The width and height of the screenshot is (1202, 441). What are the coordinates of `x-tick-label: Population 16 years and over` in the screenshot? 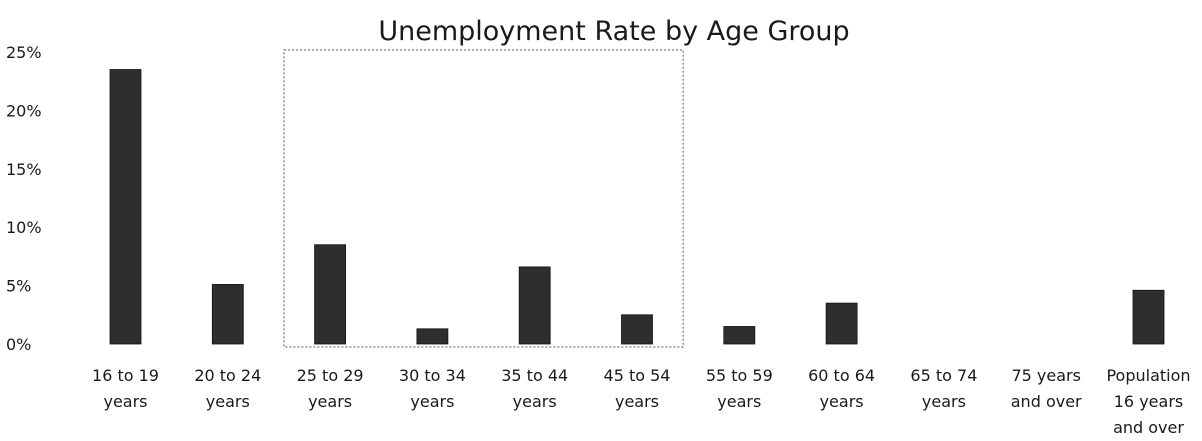 It's located at (1148, 401).